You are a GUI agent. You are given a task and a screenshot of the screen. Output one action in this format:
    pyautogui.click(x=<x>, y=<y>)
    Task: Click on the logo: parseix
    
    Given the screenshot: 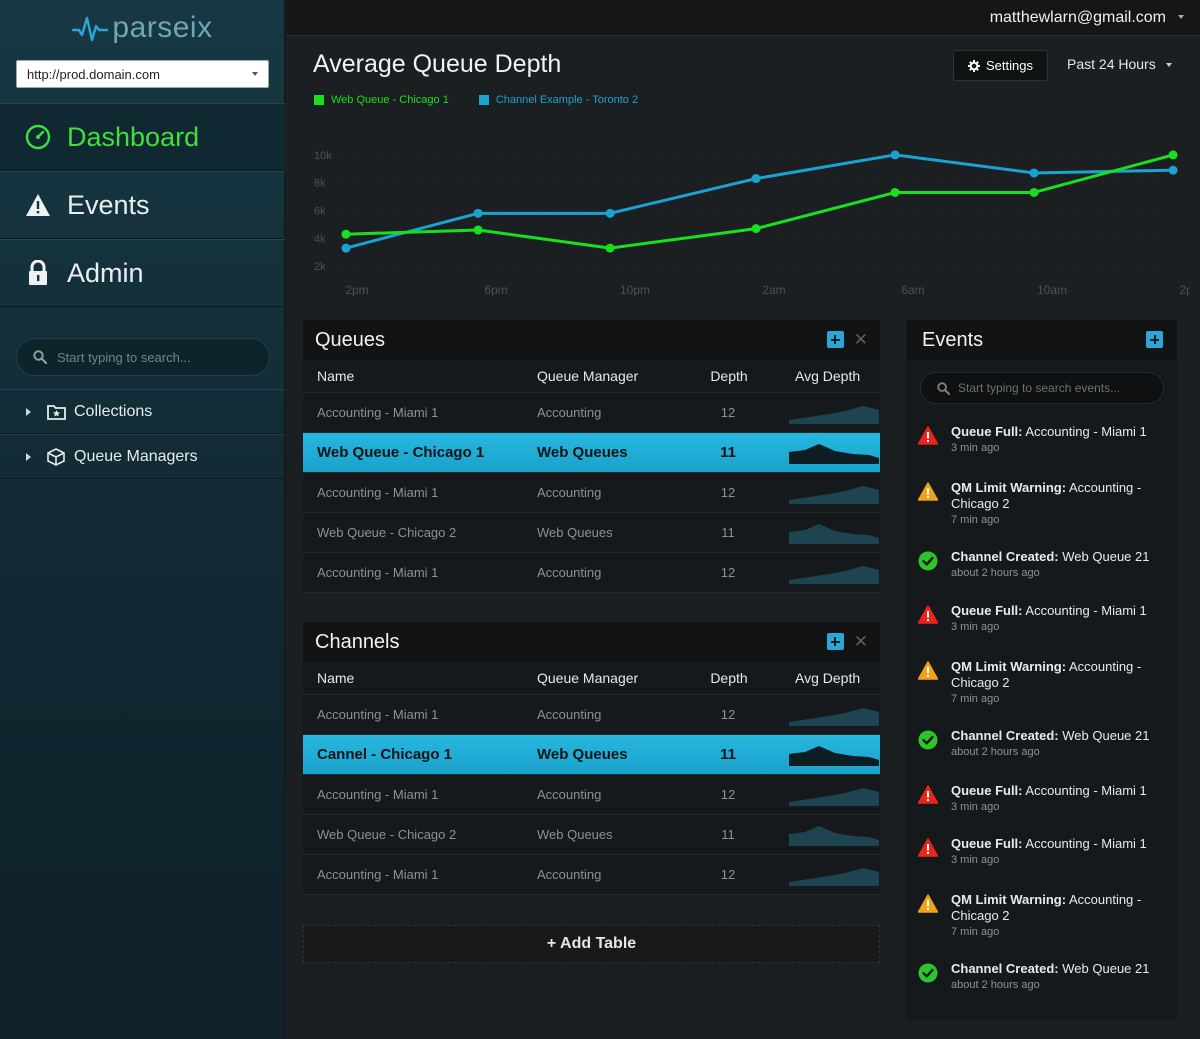 What is the action you would take?
    pyautogui.click(x=142, y=27)
    